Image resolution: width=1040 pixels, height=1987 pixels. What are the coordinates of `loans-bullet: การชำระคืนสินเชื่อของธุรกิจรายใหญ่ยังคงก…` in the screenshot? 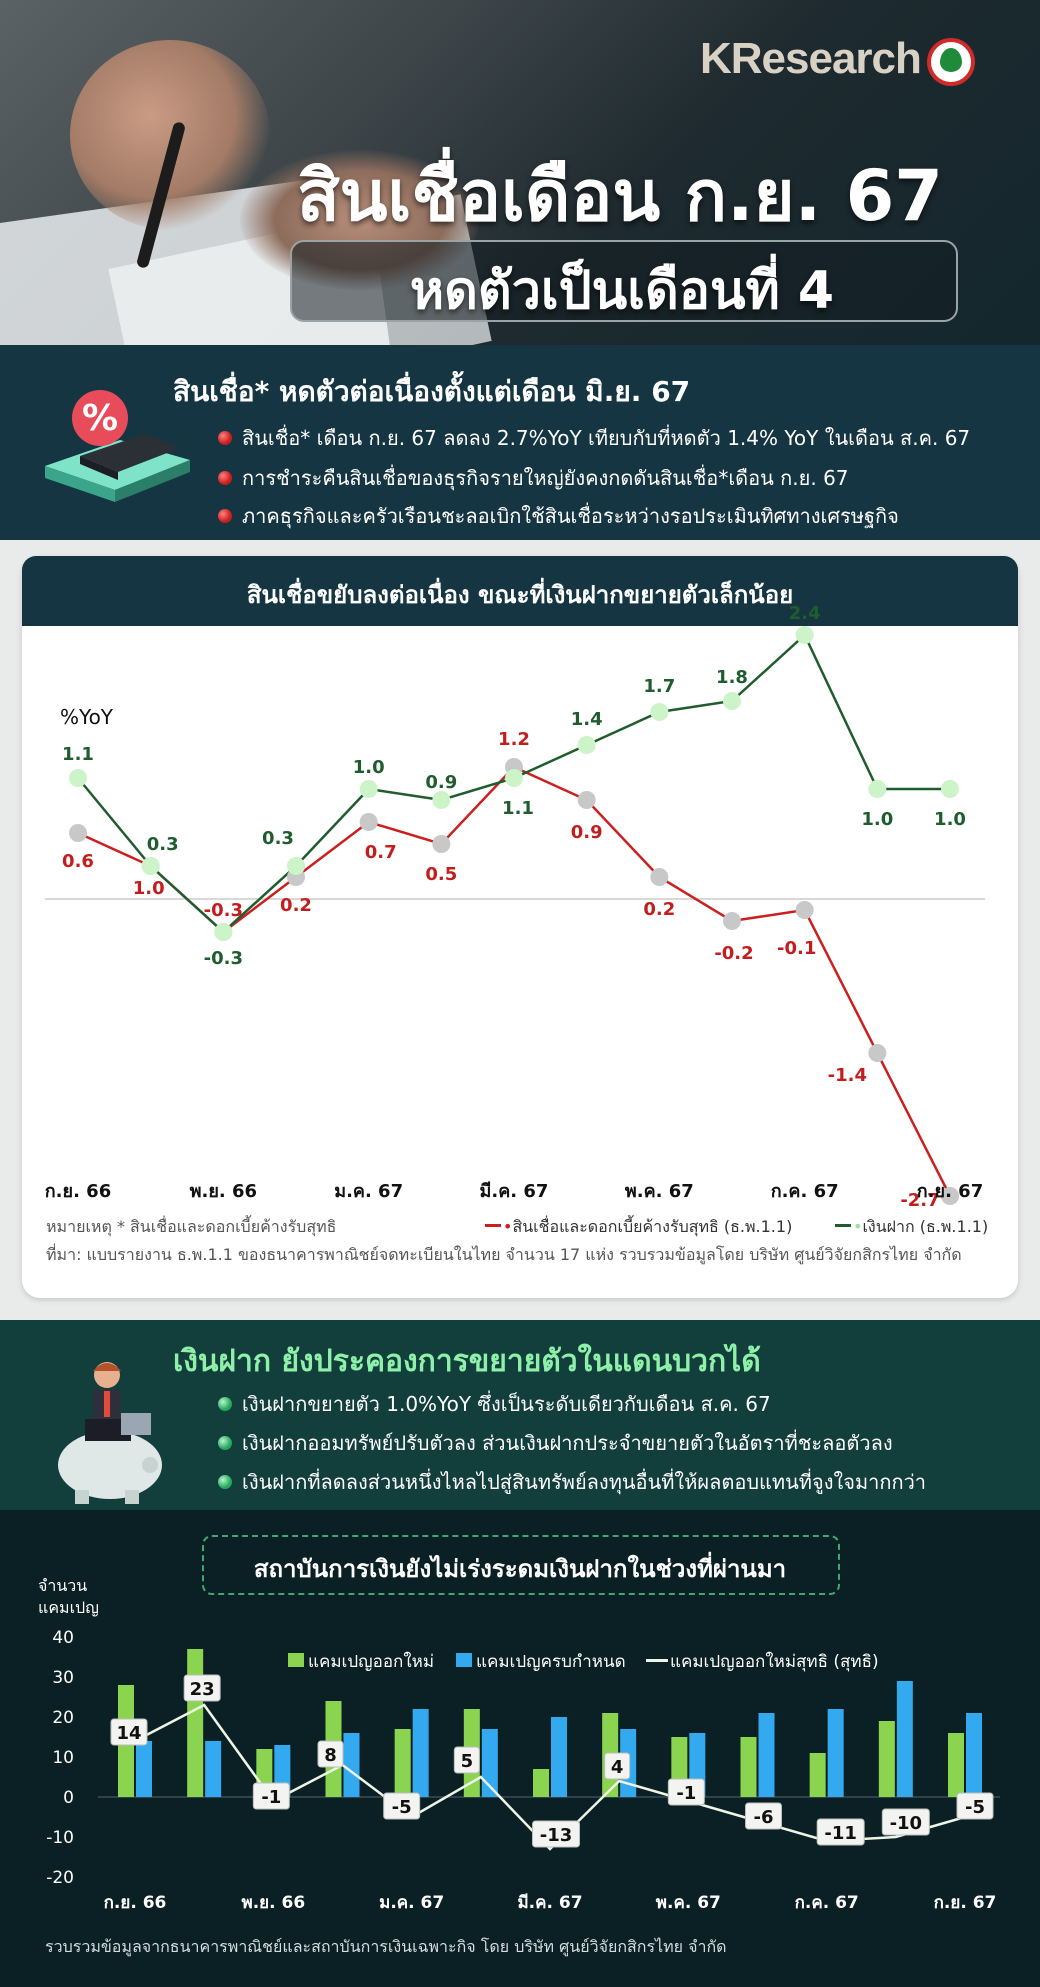 It's located at (533, 478).